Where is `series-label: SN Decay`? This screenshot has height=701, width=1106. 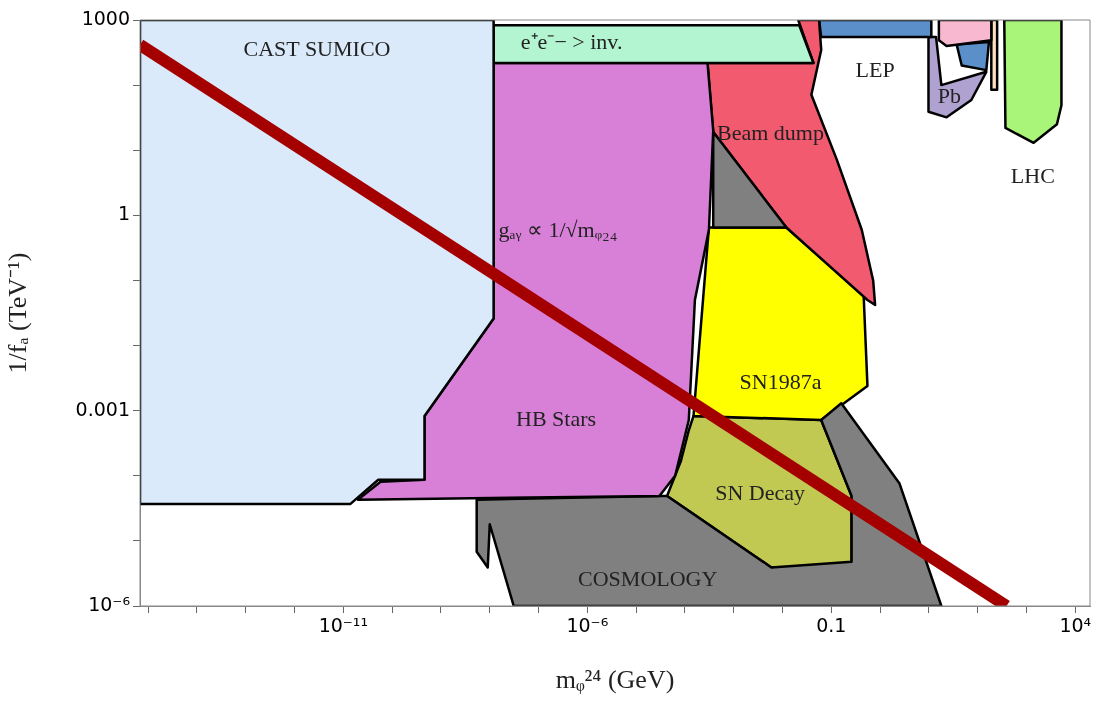
series-label: SN Decay is located at coordinates (760, 492).